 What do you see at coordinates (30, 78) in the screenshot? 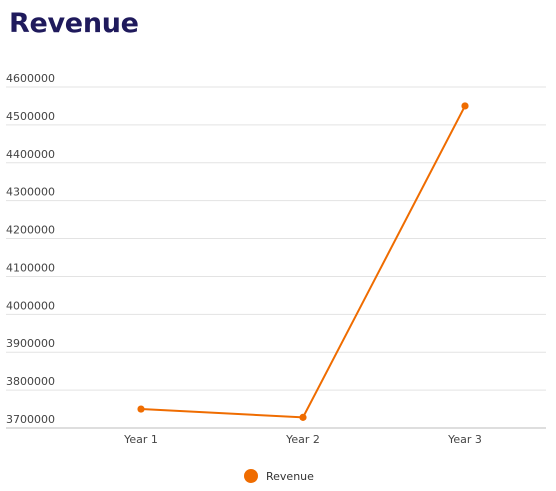
I see `y-tick-label: 4600000` at bounding box center [30, 78].